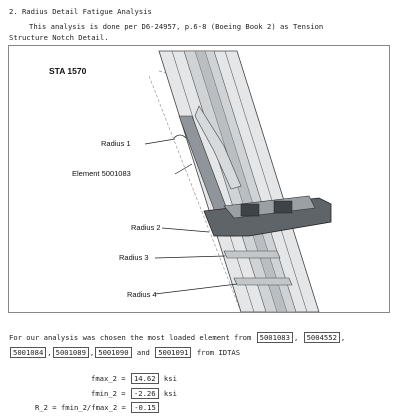  I want to click on analysis-source: from IDTAS, so click(218, 352).